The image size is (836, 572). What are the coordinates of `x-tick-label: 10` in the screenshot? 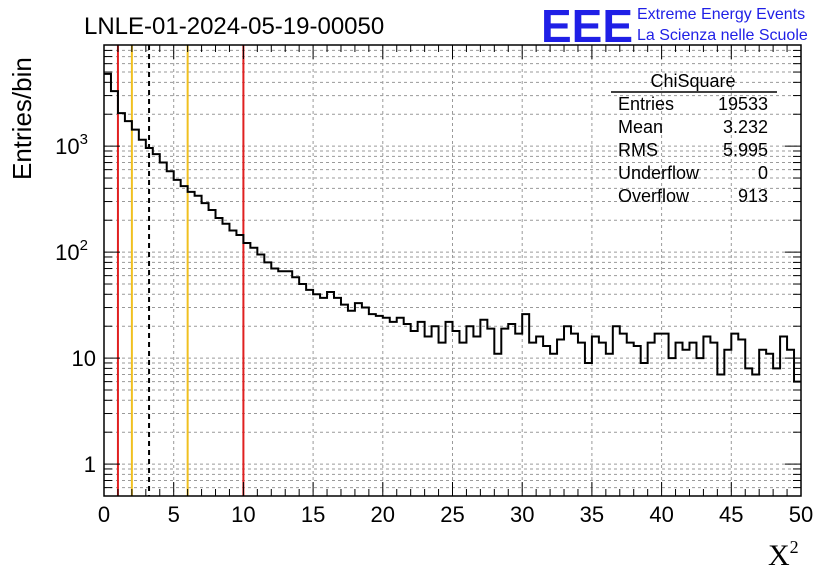 It's located at (243, 514).